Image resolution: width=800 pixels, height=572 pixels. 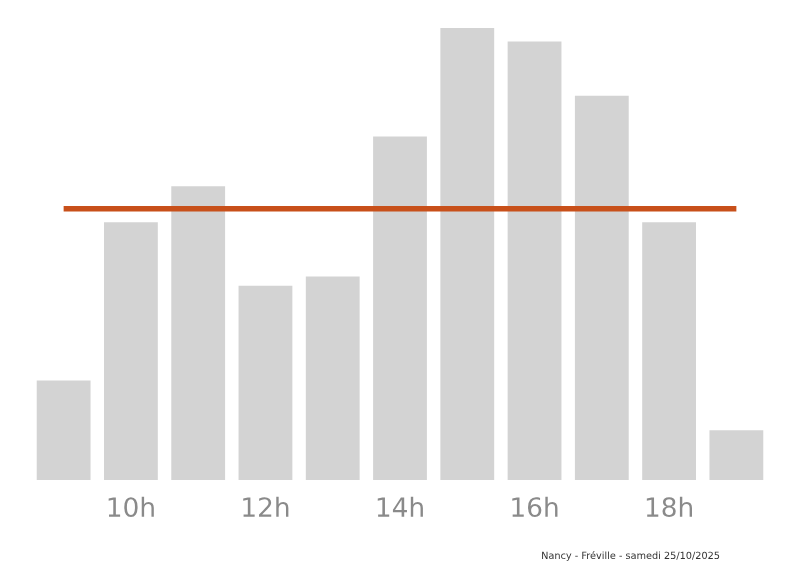 What do you see at coordinates (266, 506) in the screenshot?
I see `x-tick-label: 12h` at bounding box center [266, 506].